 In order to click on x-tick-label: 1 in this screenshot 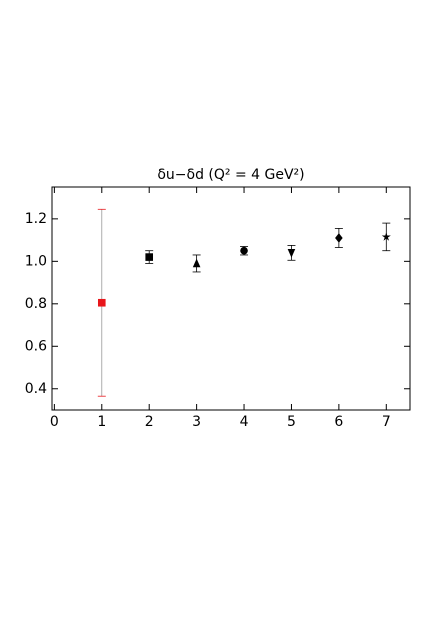, I will do `click(101, 422)`.